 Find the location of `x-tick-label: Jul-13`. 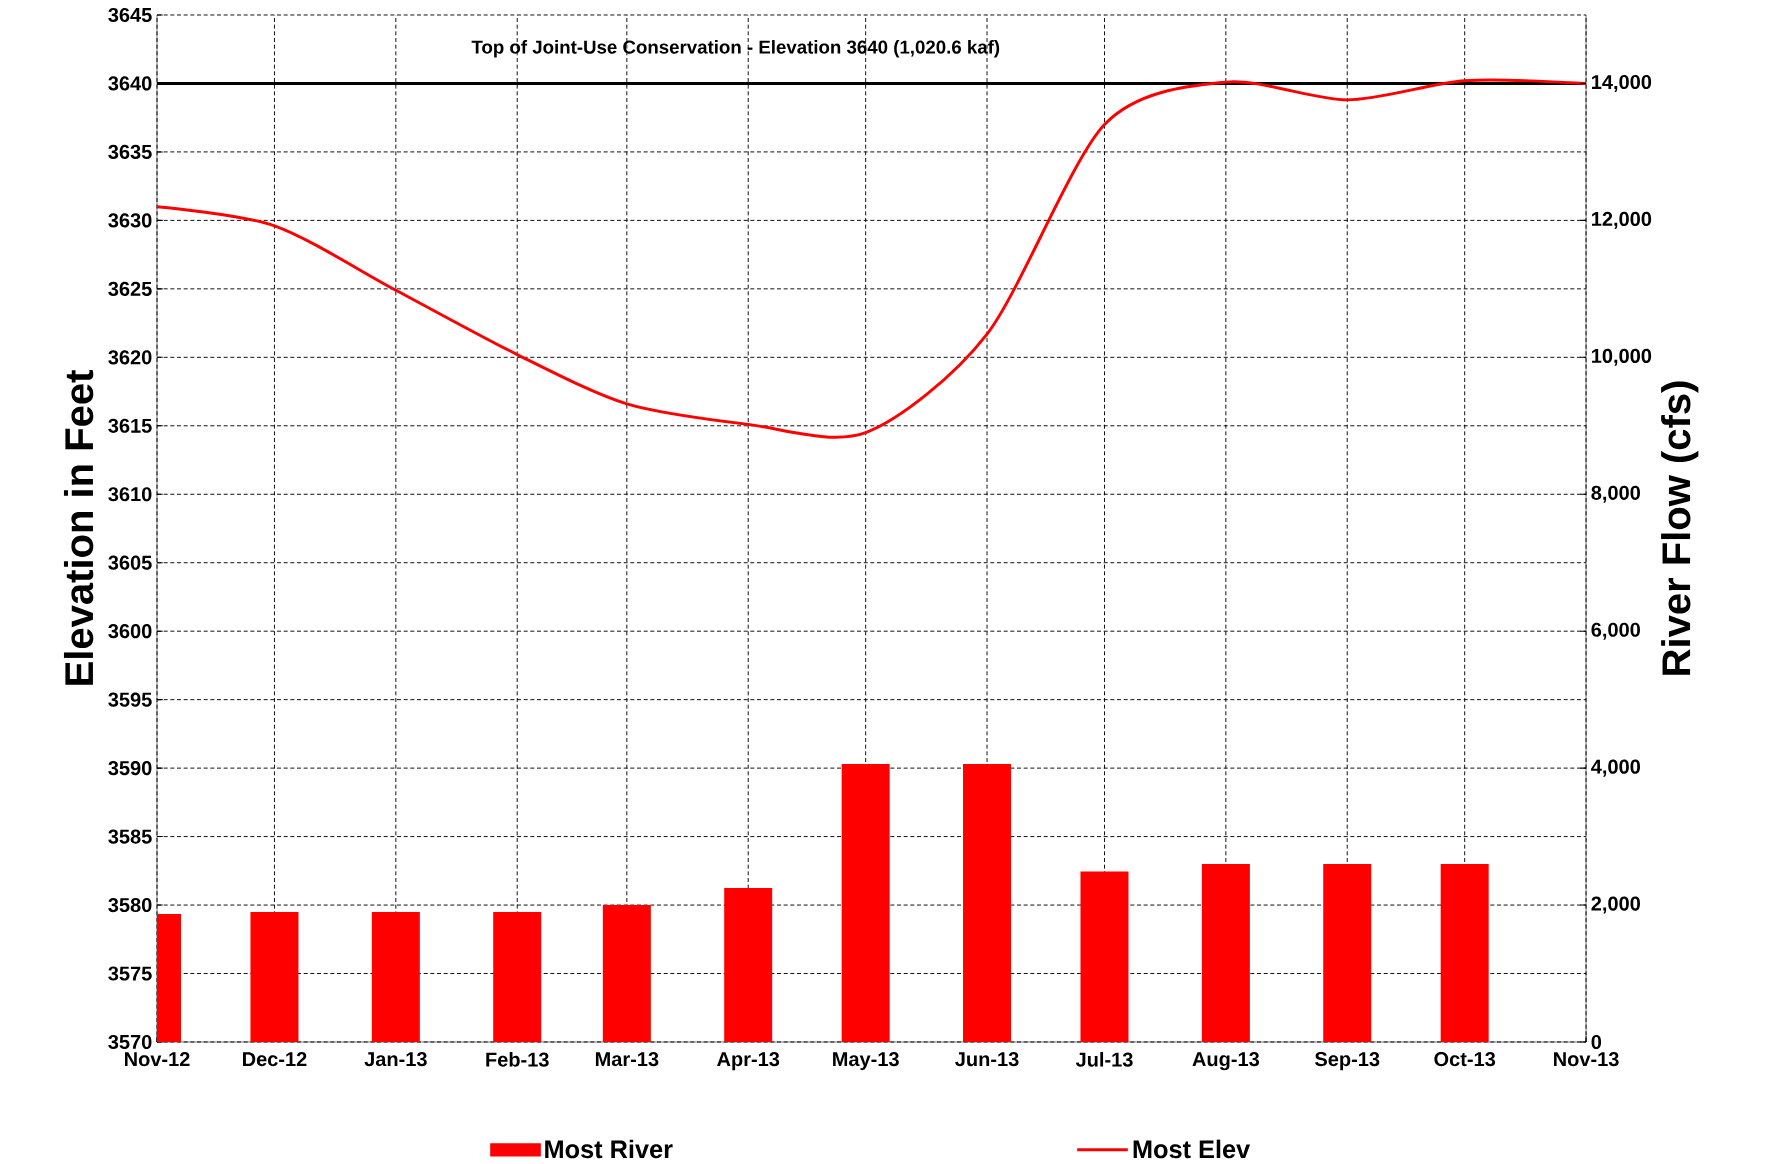

x-tick-label: Jul-13 is located at coordinates (1104, 1059).